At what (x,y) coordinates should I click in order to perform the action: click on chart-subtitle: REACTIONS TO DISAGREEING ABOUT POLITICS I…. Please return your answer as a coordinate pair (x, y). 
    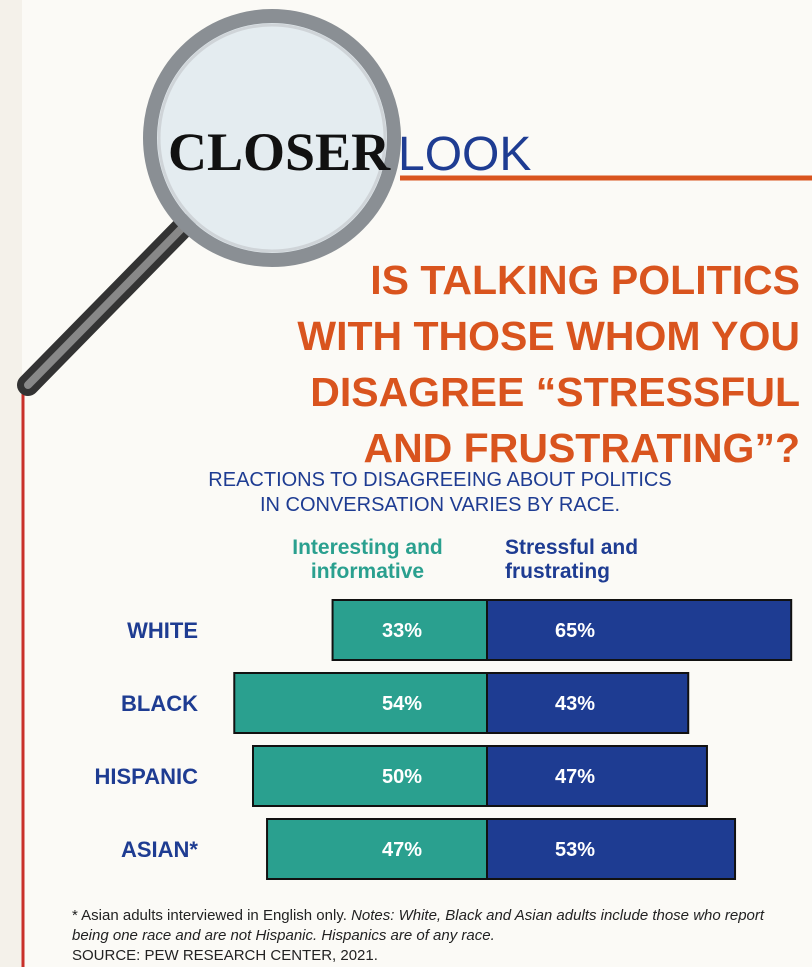
    Looking at the image, I should click on (440, 493).